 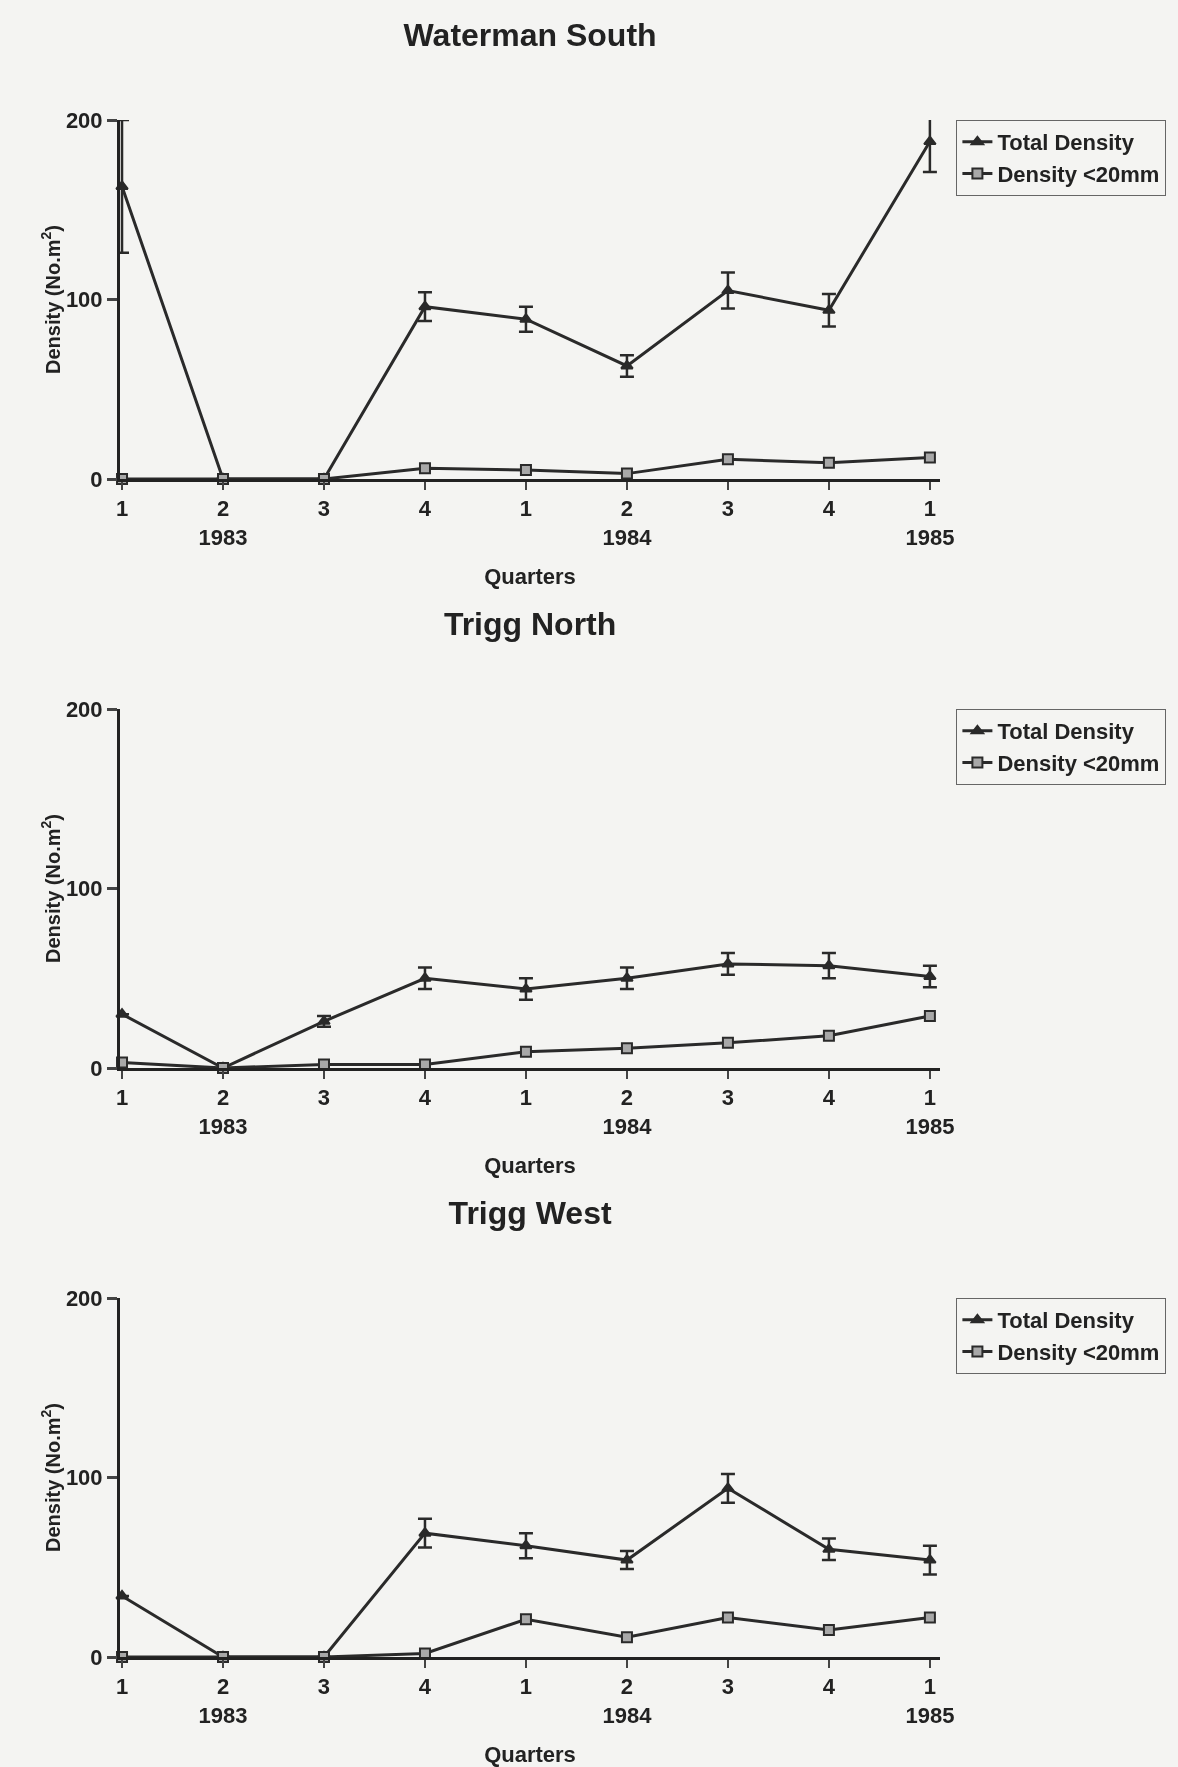 I want to click on chart-title: Trigg North, so click(x=530, y=623).